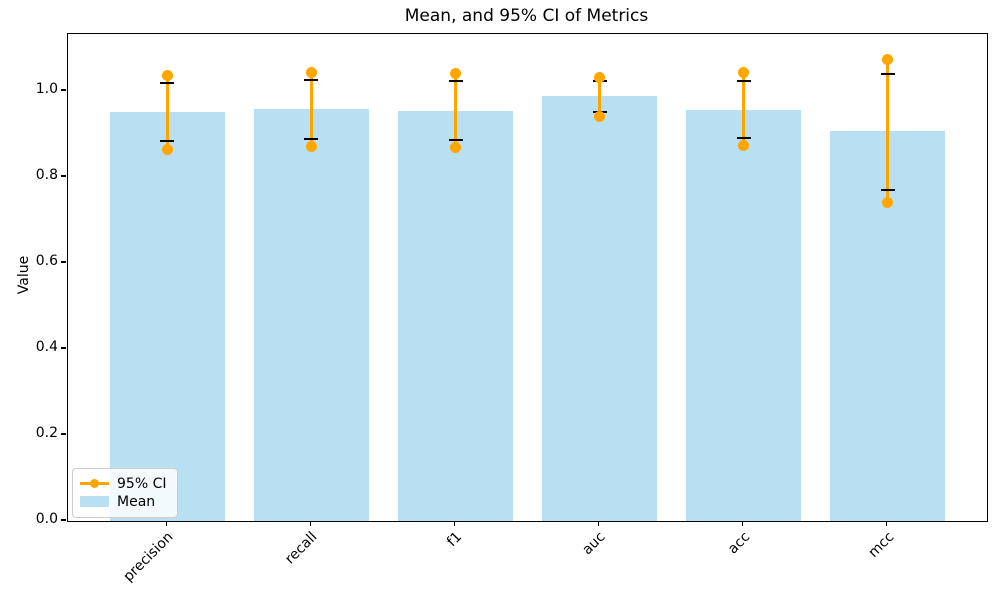 The height and width of the screenshot is (600, 1000). What do you see at coordinates (887, 189) in the screenshot?
I see `err-cap-low-mcc` at bounding box center [887, 189].